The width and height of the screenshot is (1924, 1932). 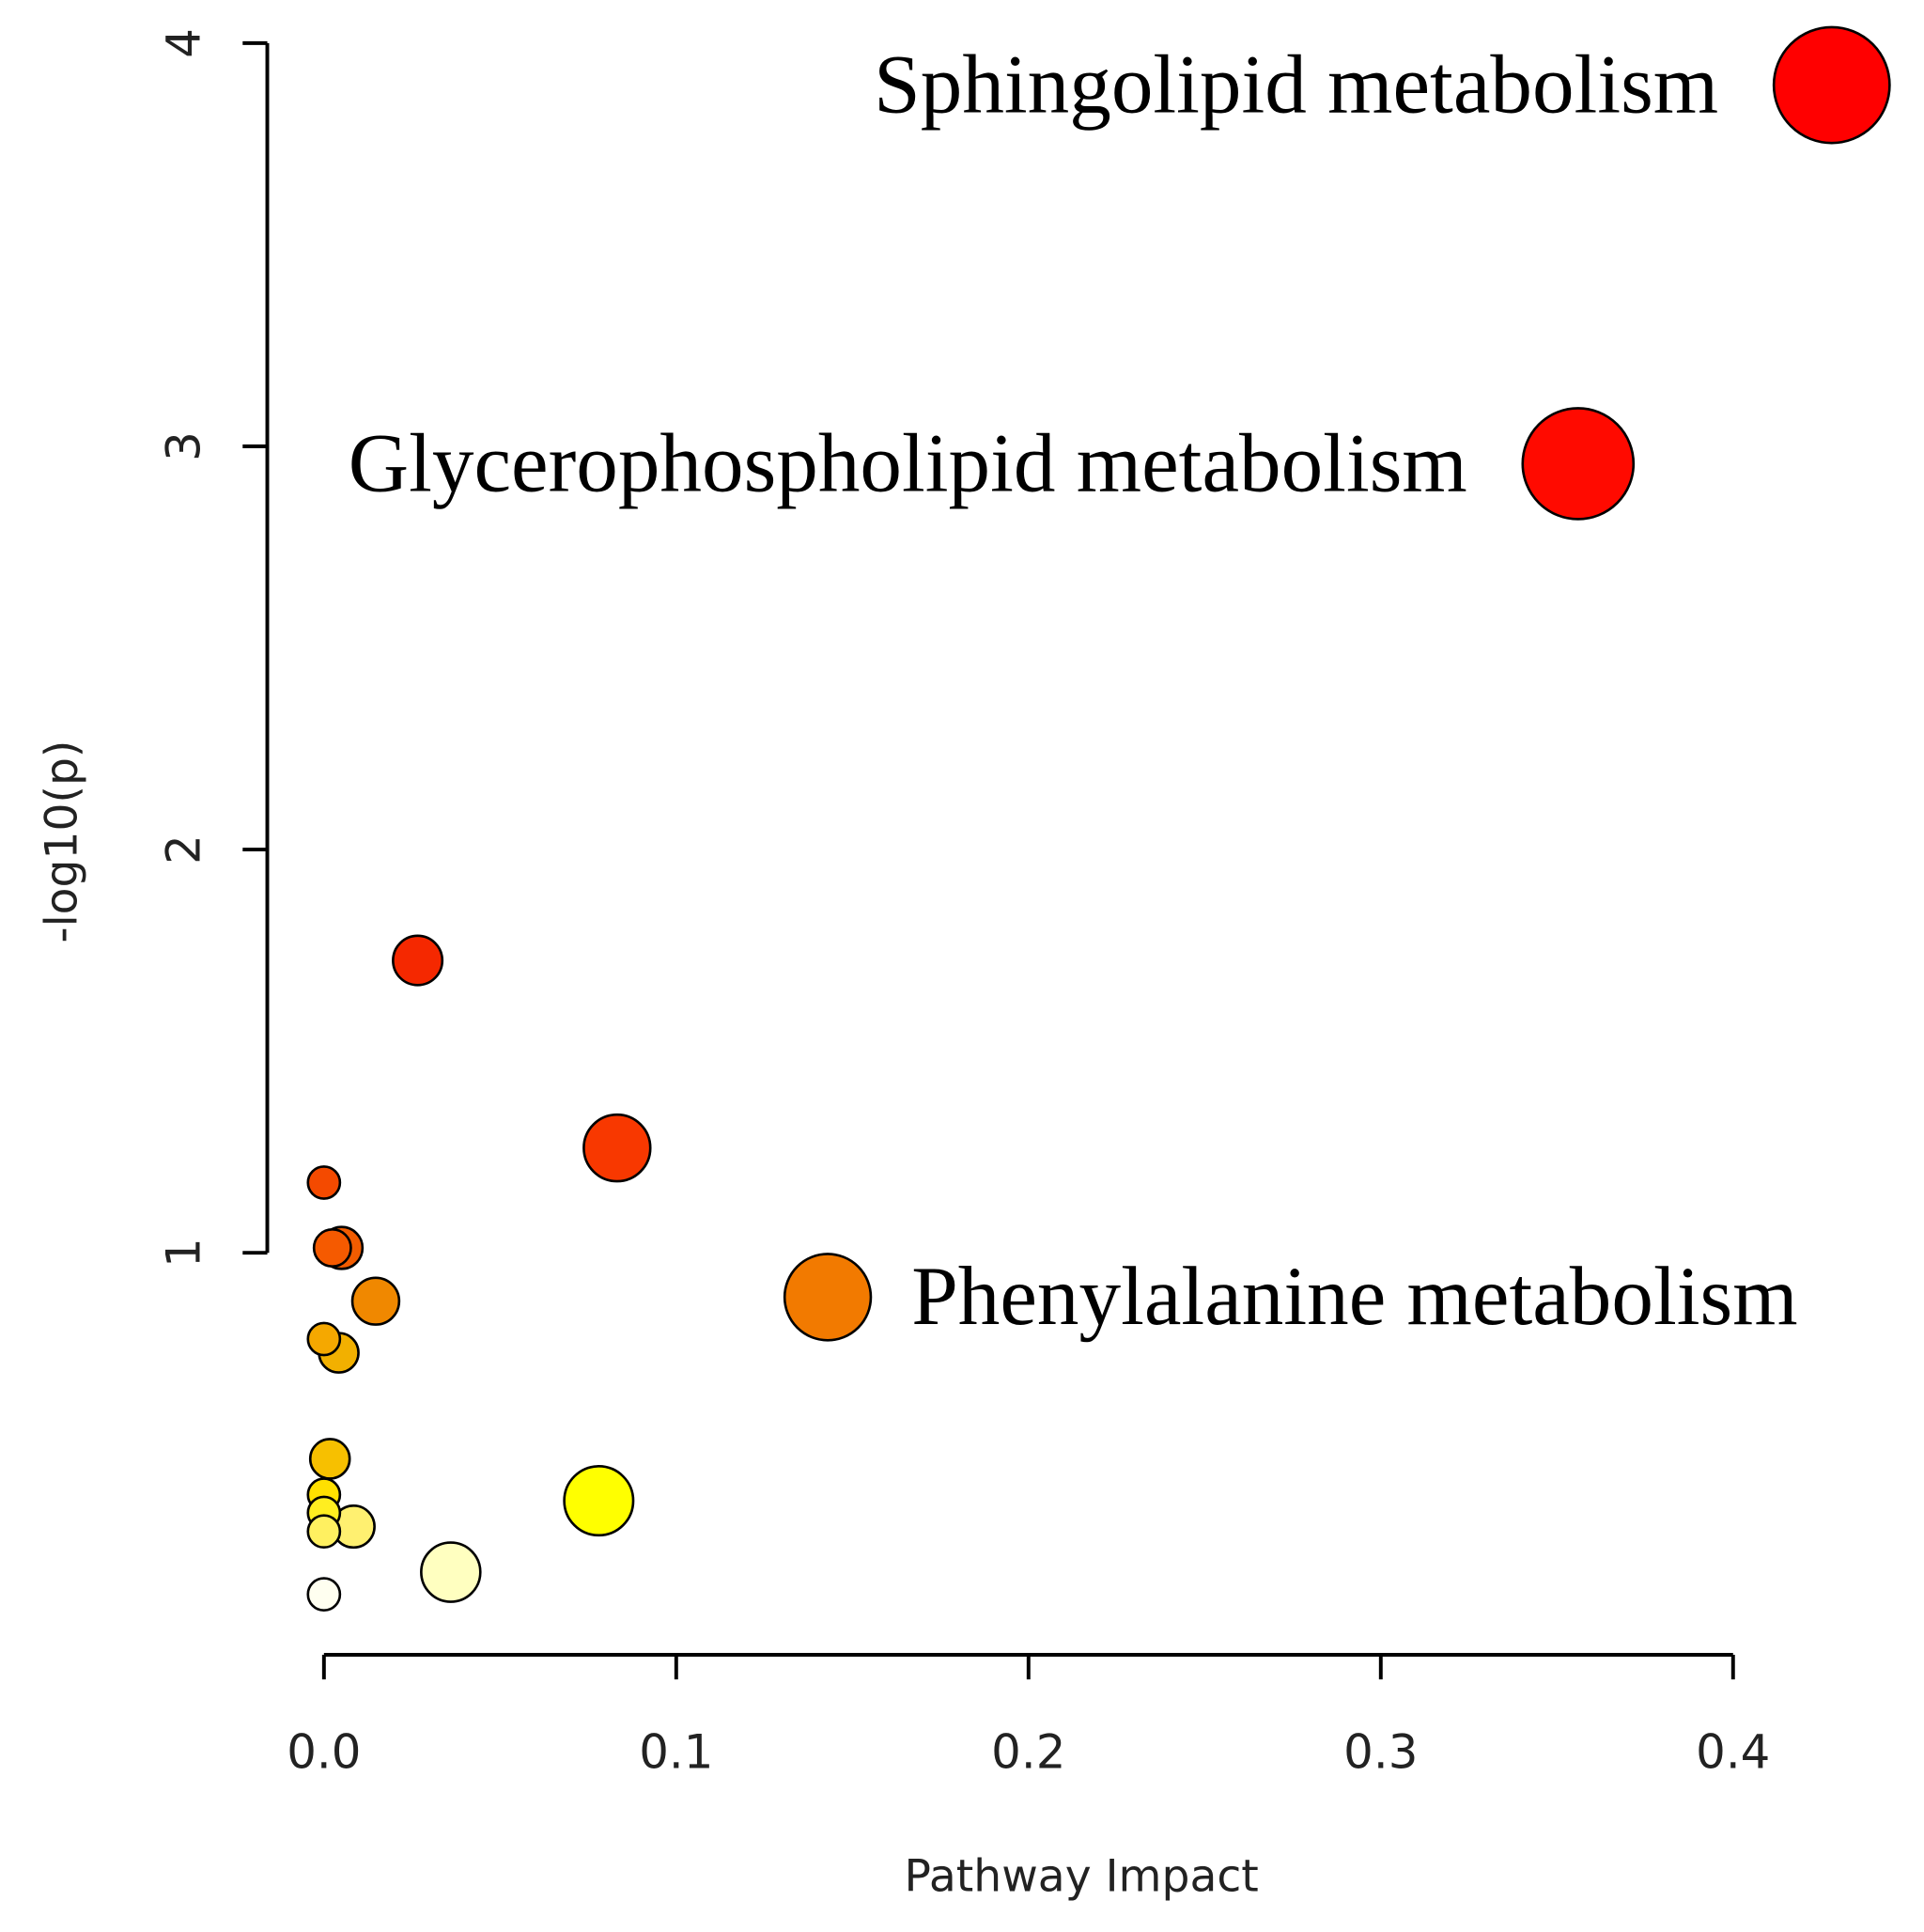 I want to click on x-tick-label: 0.0, so click(x=324, y=1752).